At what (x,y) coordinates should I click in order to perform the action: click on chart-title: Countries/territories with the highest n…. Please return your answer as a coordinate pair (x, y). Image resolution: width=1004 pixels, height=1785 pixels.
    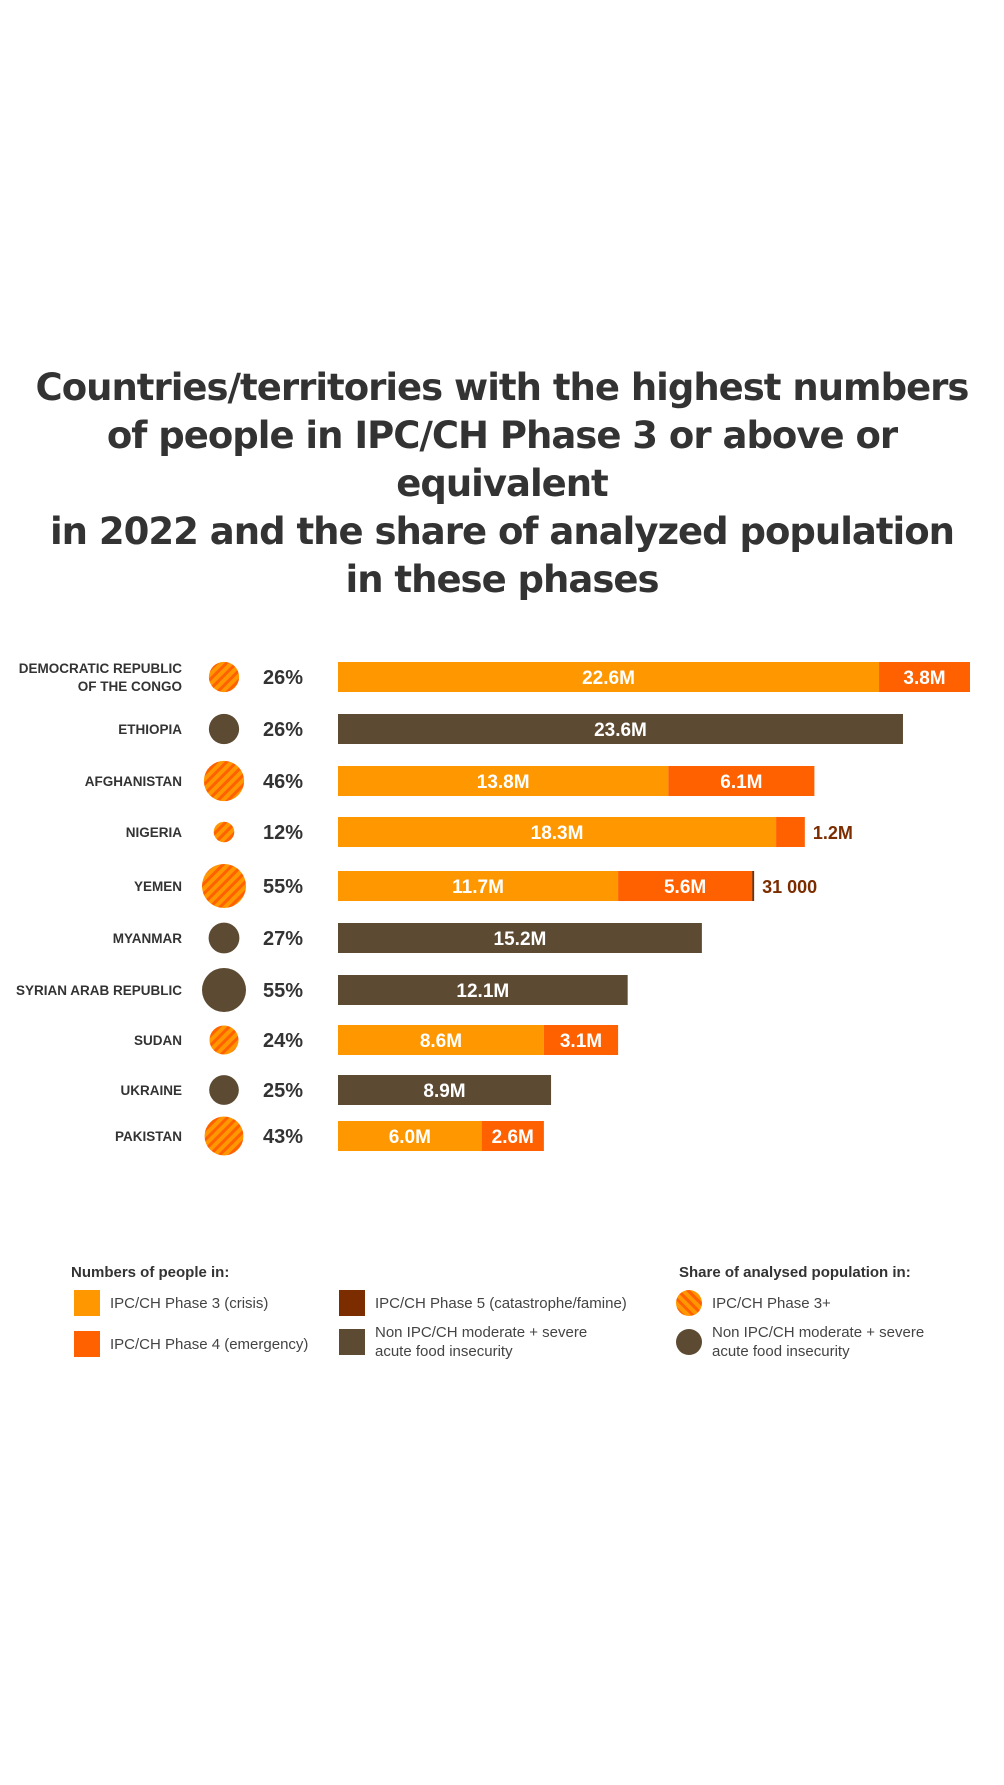
    Looking at the image, I should click on (502, 484).